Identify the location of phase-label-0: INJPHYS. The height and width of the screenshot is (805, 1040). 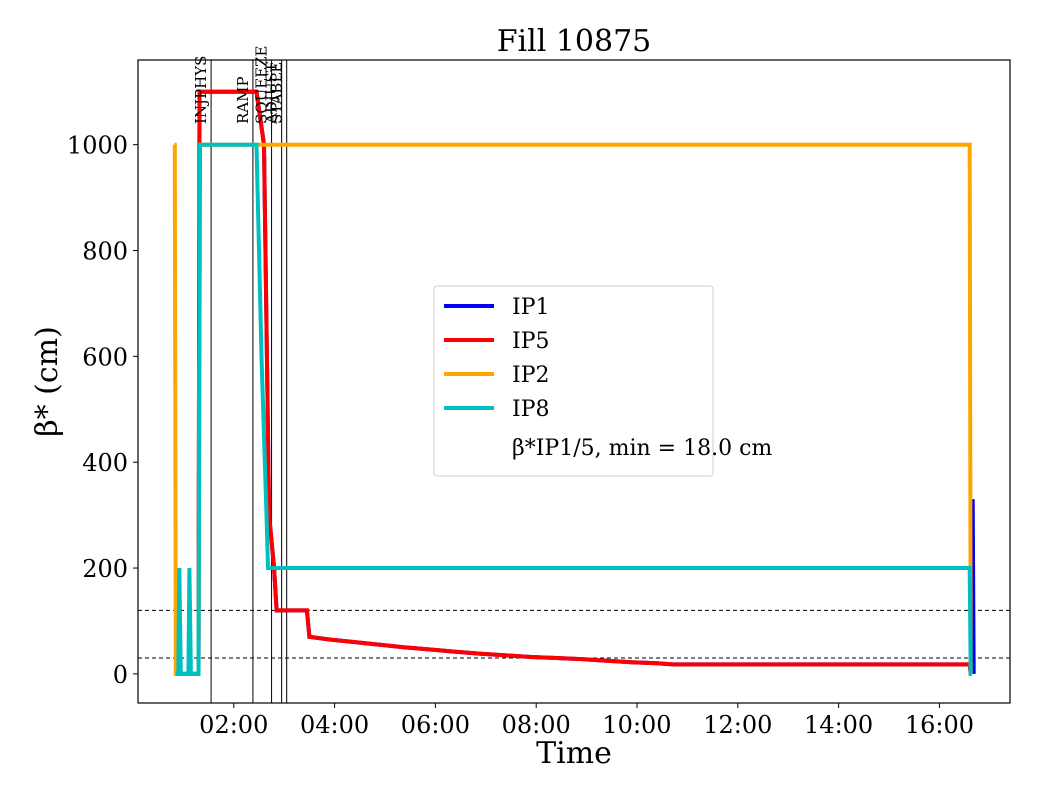
(201, 90).